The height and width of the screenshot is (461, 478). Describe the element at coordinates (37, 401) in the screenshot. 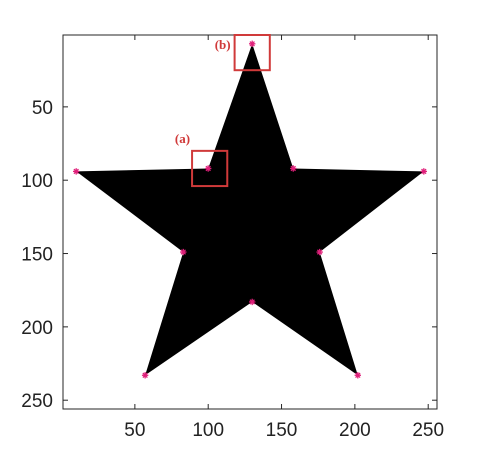

I see `y-tick-label: 250` at that location.